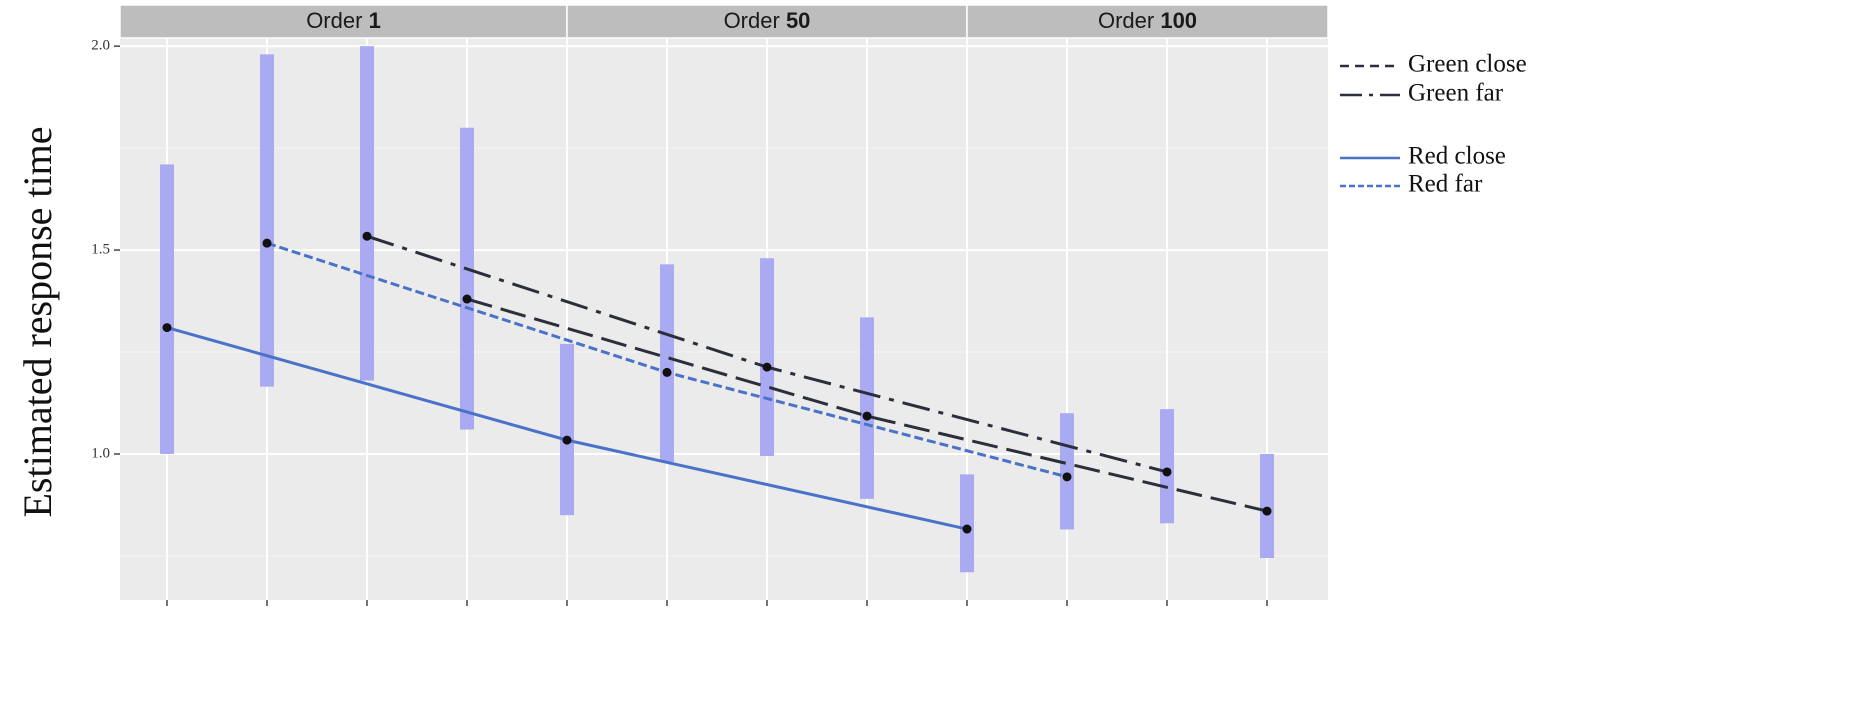  What do you see at coordinates (375, 20) in the screenshot?
I see `facet-label-number: 1` at bounding box center [375, 20].